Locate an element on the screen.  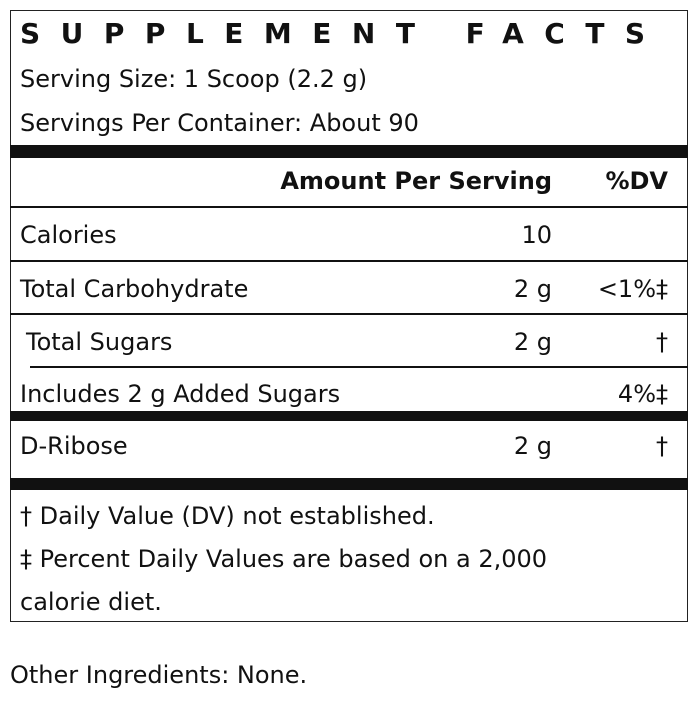
footnote-double-dagger-cont: calorie diet. is located at coordinates (91, 602).